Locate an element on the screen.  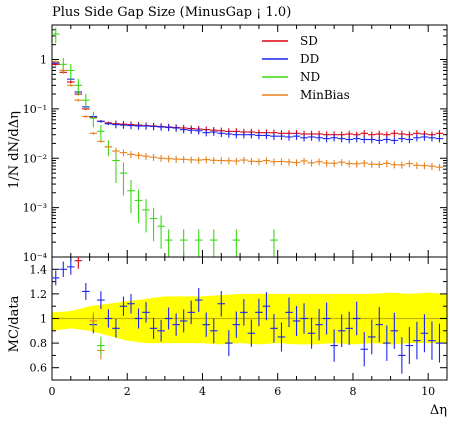
ratio-axis-title: MC/data is located at coordinates (14, 323).